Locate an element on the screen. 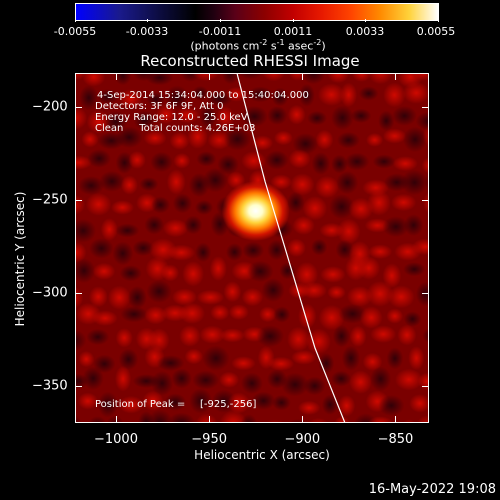 The height and width of the screenshot is (500, 500). x-tick-label: −950 is located at coordinates (209, 439).